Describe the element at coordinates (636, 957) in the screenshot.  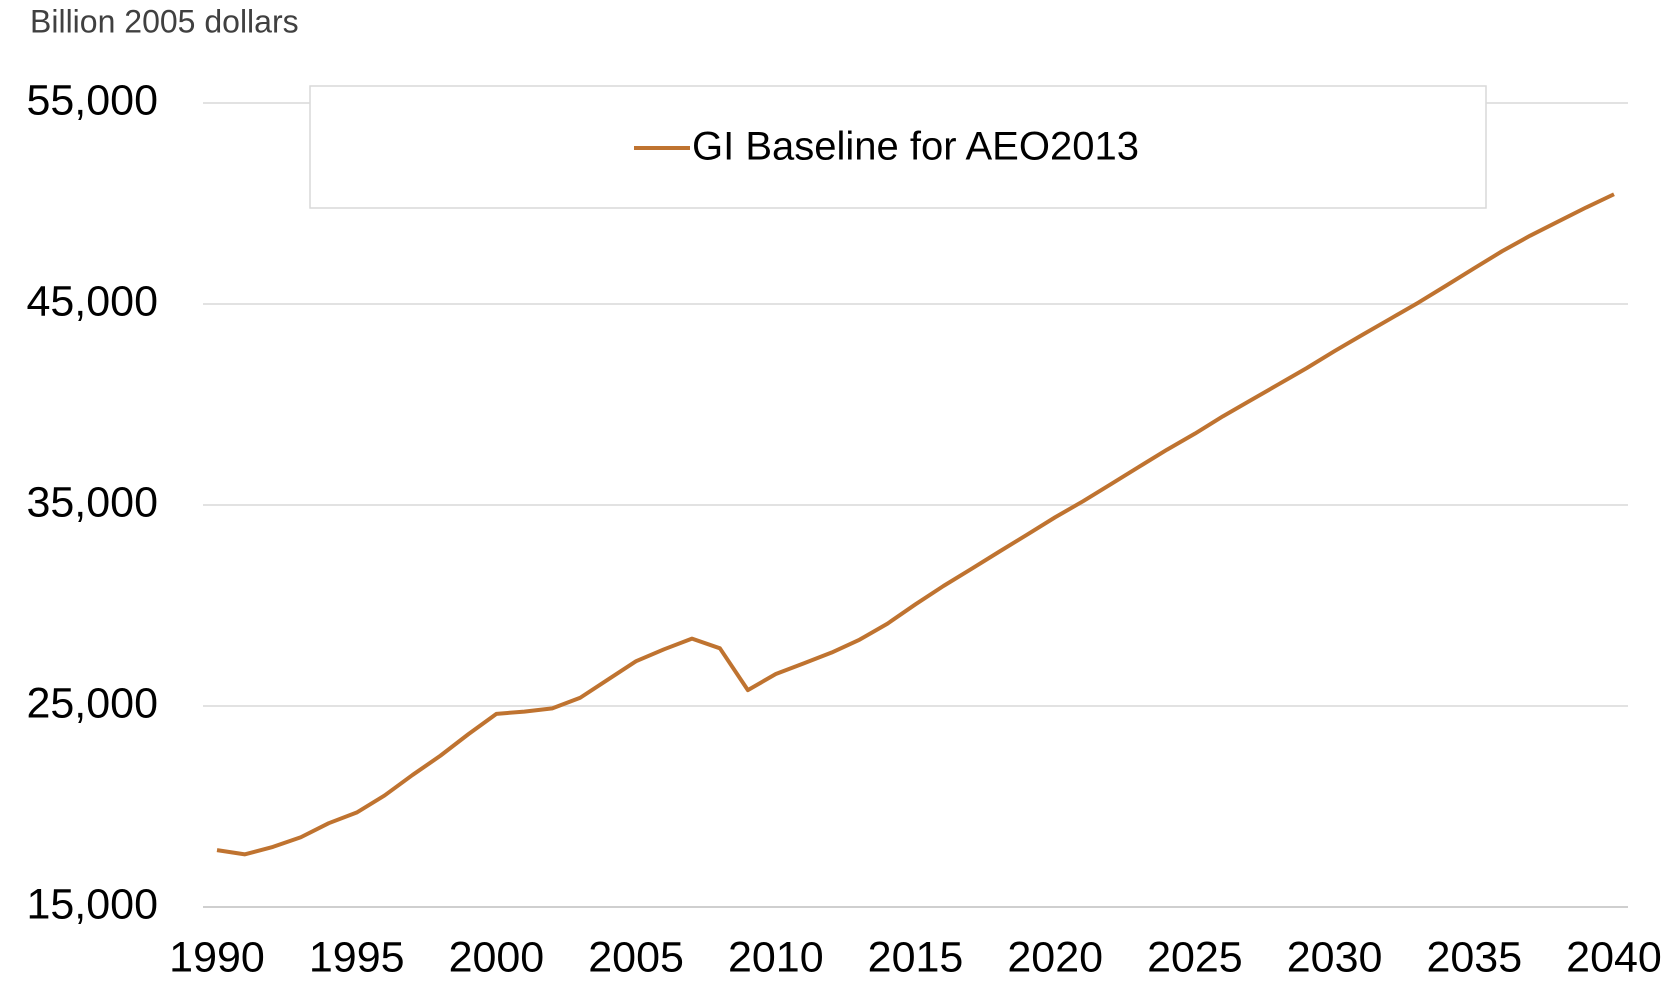
I see `x-tick-label: 2005` at that location.